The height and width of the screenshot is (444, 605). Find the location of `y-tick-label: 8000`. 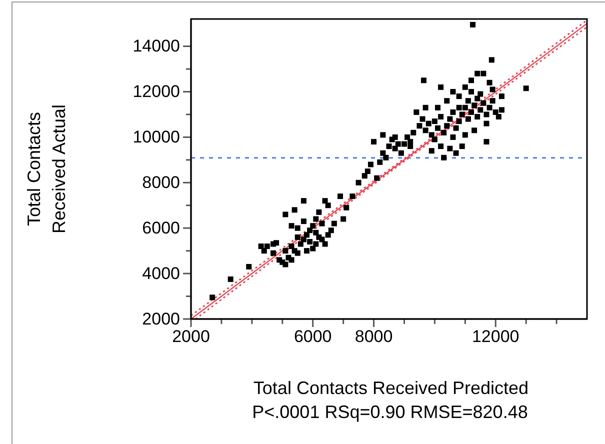

y-tick-label: 8000 is located at coordinates (161, 182).